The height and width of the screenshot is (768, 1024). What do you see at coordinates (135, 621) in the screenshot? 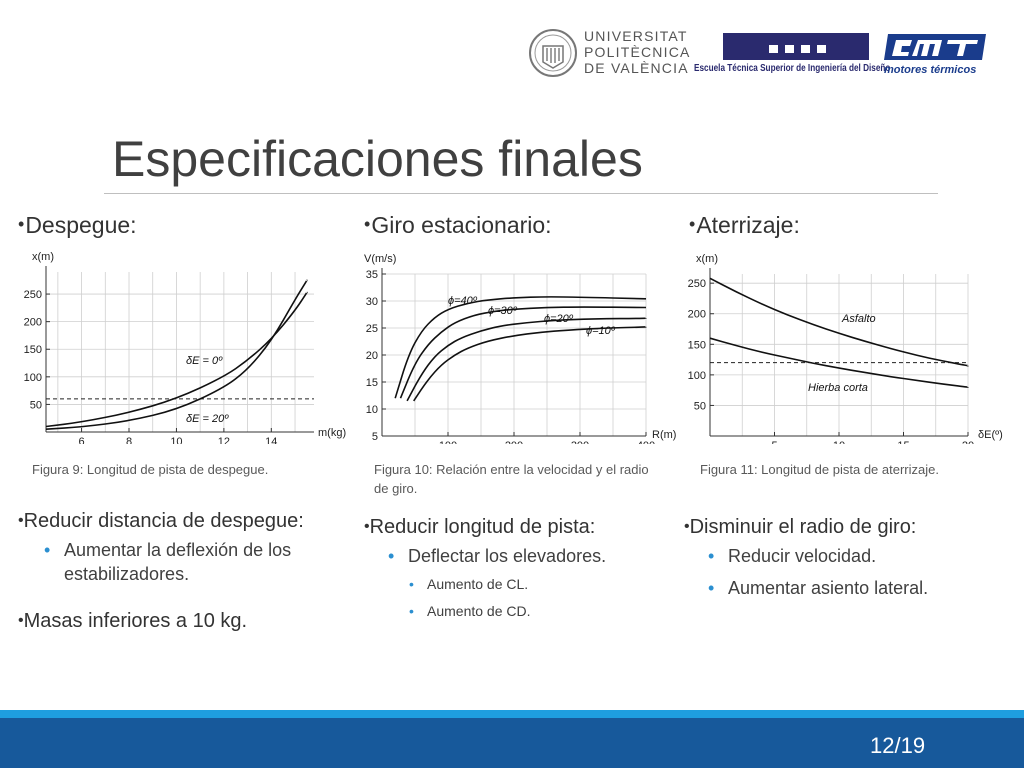
I see `list-item-text: Masas inferiores a 10 kg.` at bounding box center [135, 621].